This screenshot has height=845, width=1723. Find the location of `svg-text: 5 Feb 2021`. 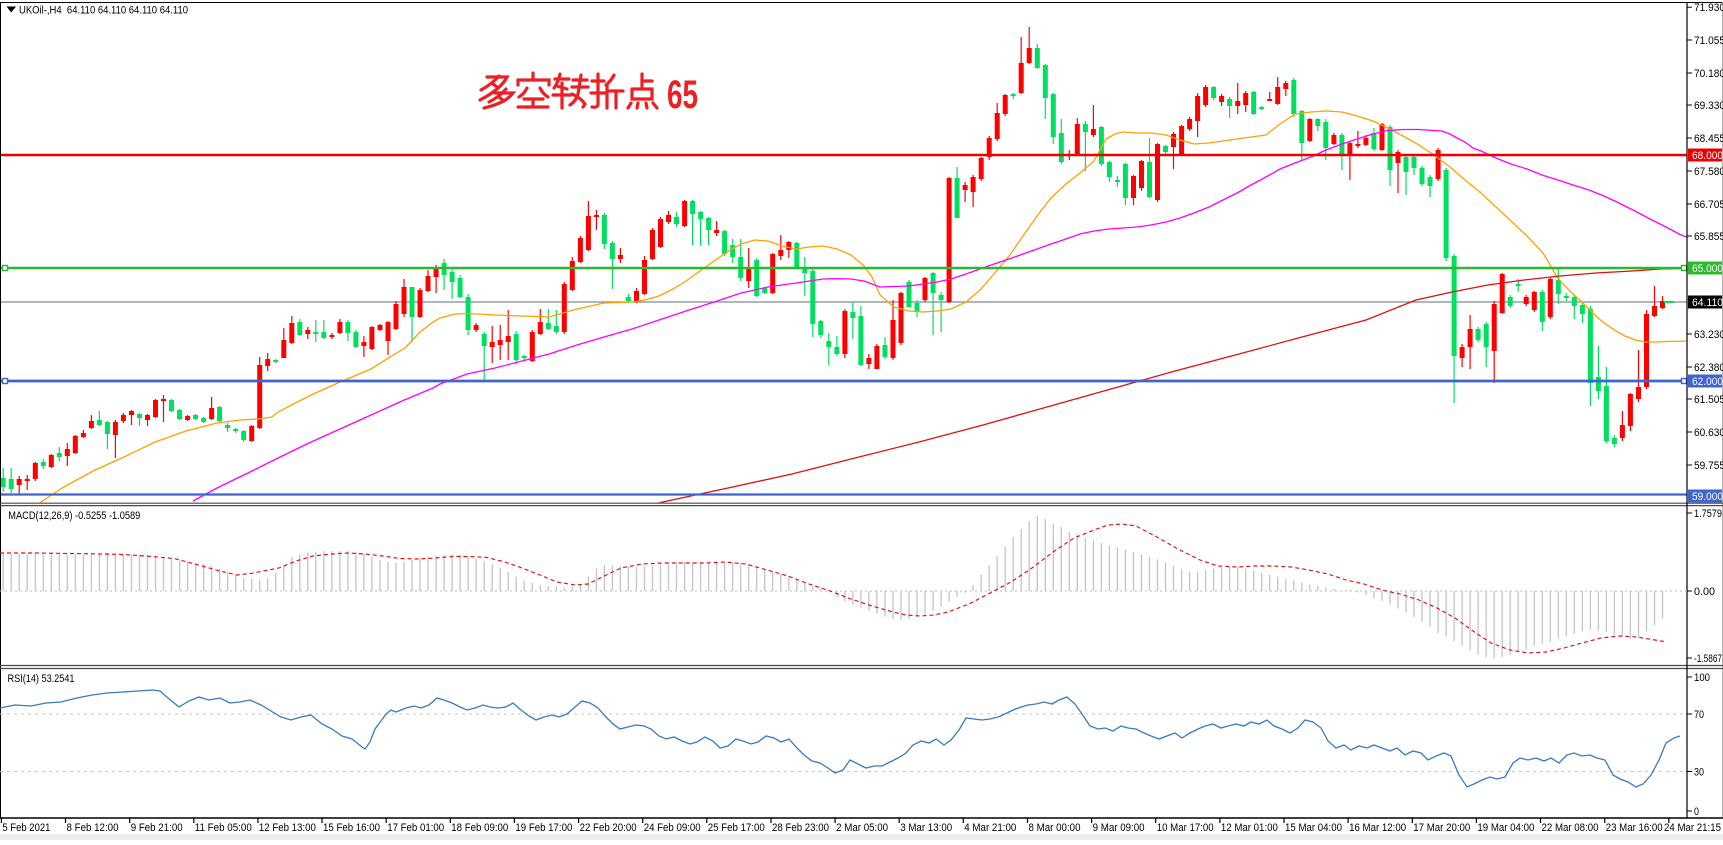

svg-text: 5 Feb 2021 is located at coordinates (26, 828).